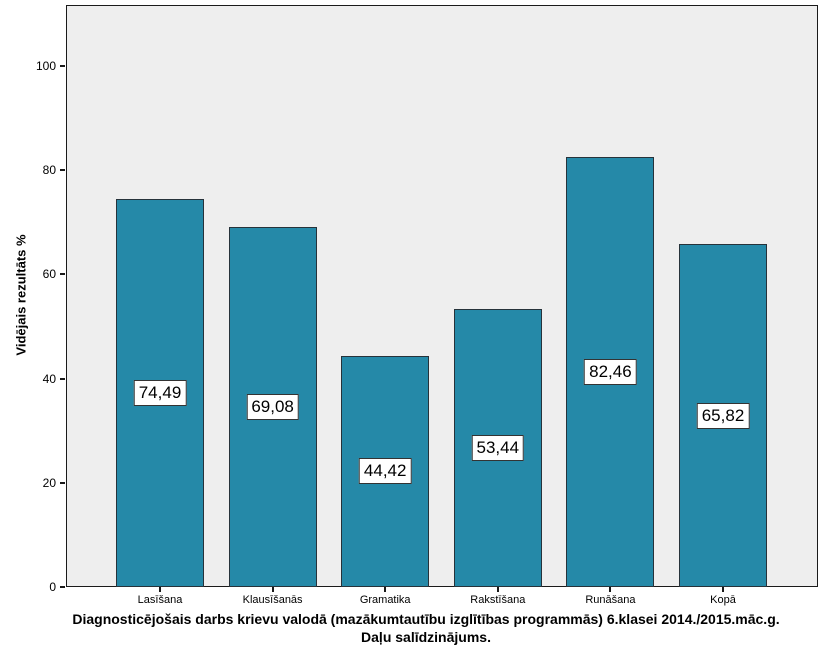  What do you see at coordinates (723, 600) in the screenshot?
I see `x-tick-label: Kopā` at bounding box center [723, 600].